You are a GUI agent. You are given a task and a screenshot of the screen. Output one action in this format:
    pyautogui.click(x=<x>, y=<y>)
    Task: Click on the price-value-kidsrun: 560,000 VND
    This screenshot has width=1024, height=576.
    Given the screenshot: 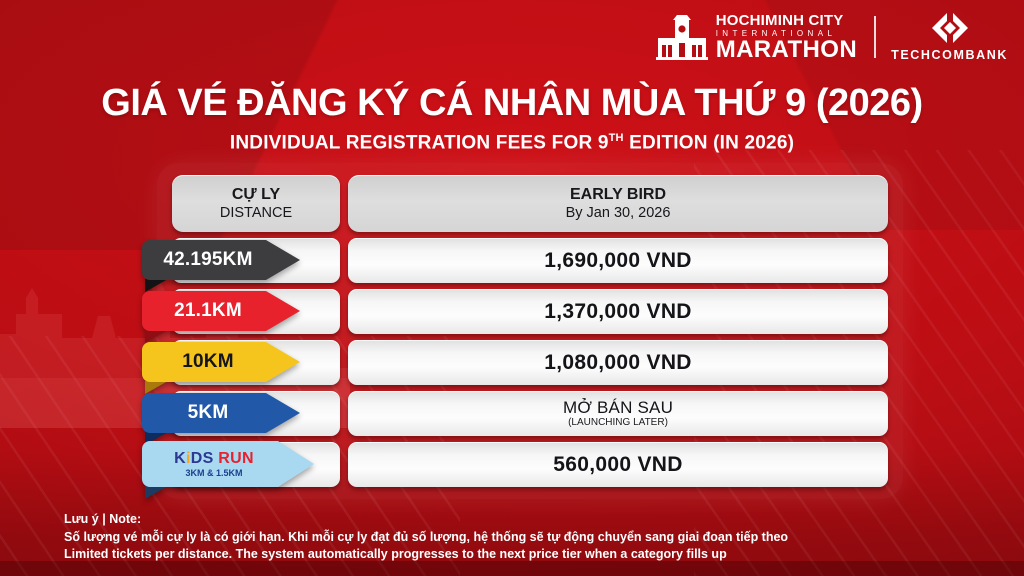 What is the action you would take?
    pyautogui.click(x=618, y=464)
    